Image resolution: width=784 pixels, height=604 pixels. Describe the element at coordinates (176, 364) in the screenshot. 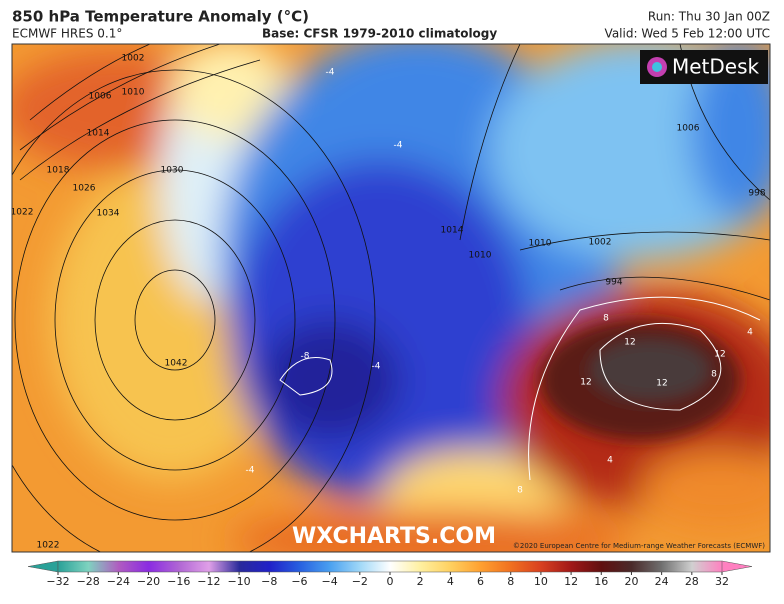

I see `isobar-label: 1042` at that location.